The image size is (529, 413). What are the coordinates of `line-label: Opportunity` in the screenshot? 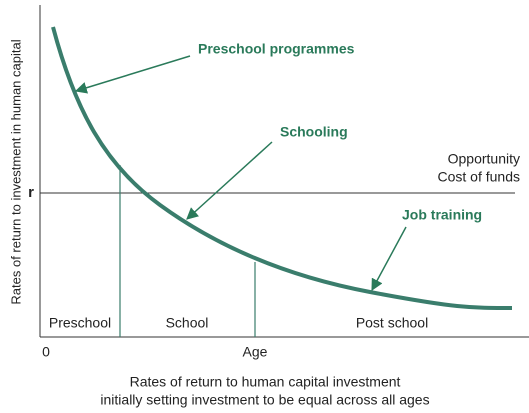 It's located at (484, 159).